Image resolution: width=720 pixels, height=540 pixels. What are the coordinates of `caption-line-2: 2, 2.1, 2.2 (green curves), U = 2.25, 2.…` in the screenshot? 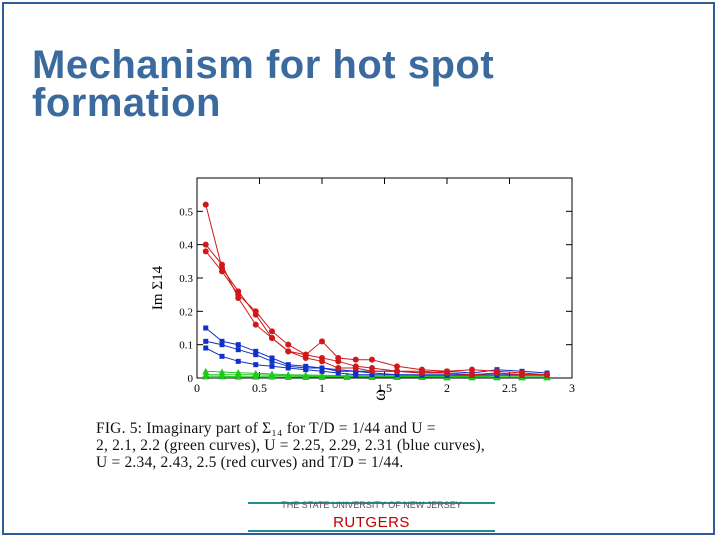 It's located at (290, 445).